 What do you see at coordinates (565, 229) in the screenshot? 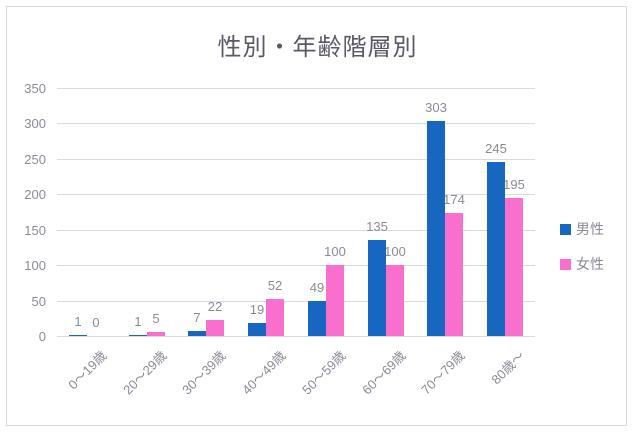
I see `legend-swatch-male-icon` at bounding box center [565, 229].